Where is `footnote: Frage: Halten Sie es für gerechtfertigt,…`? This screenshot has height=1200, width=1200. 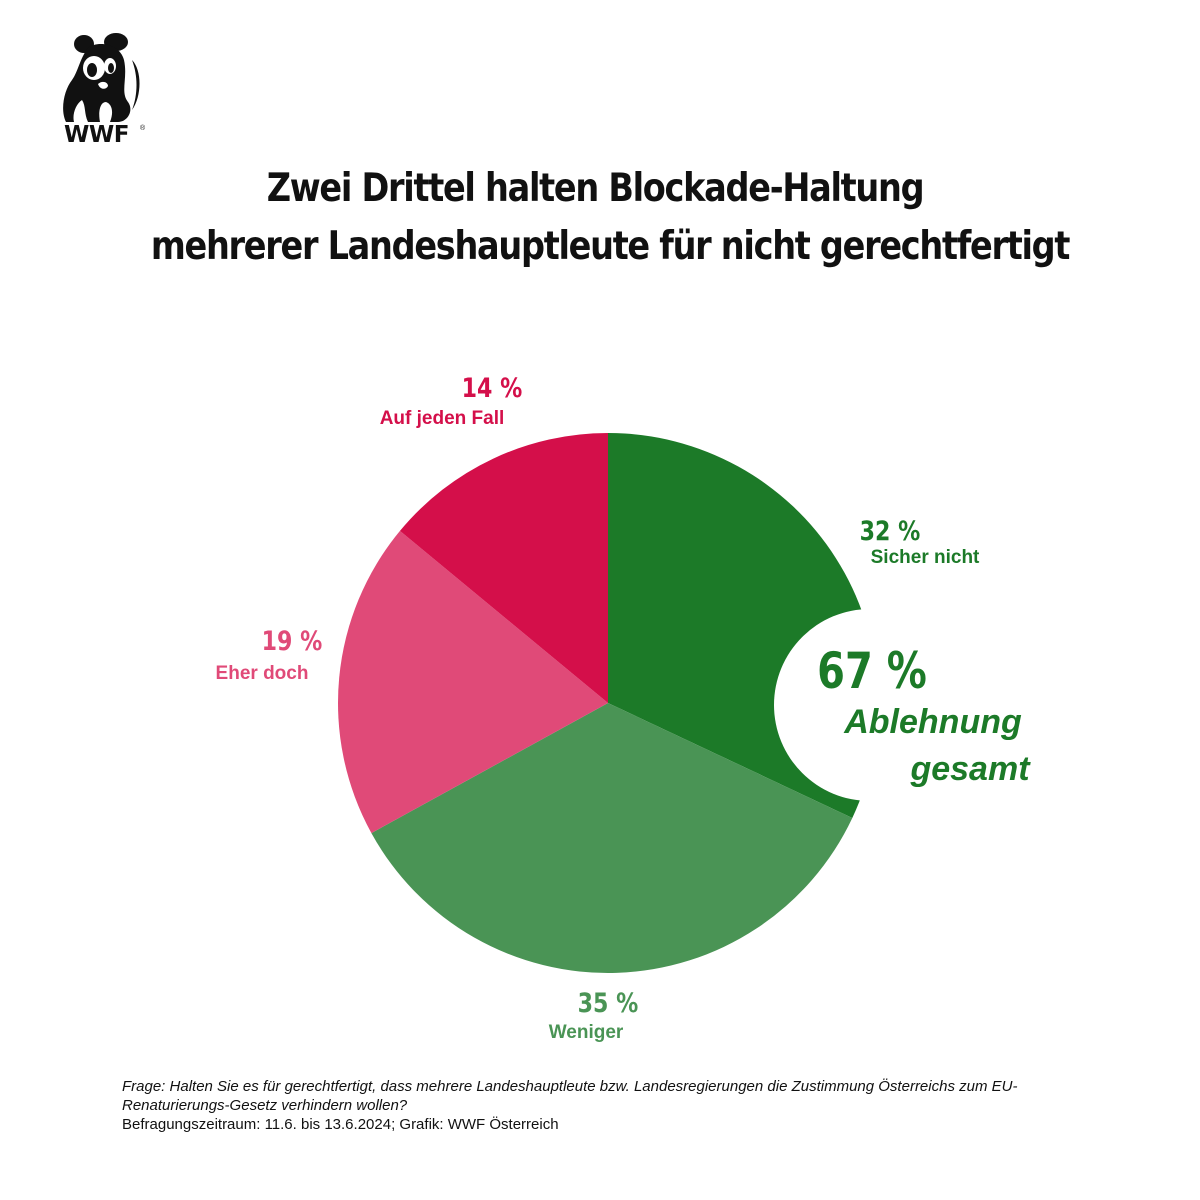
footnote: Frage: Halten Sie es für gerechtfertigt,… is located at coordinates (622, 1105).